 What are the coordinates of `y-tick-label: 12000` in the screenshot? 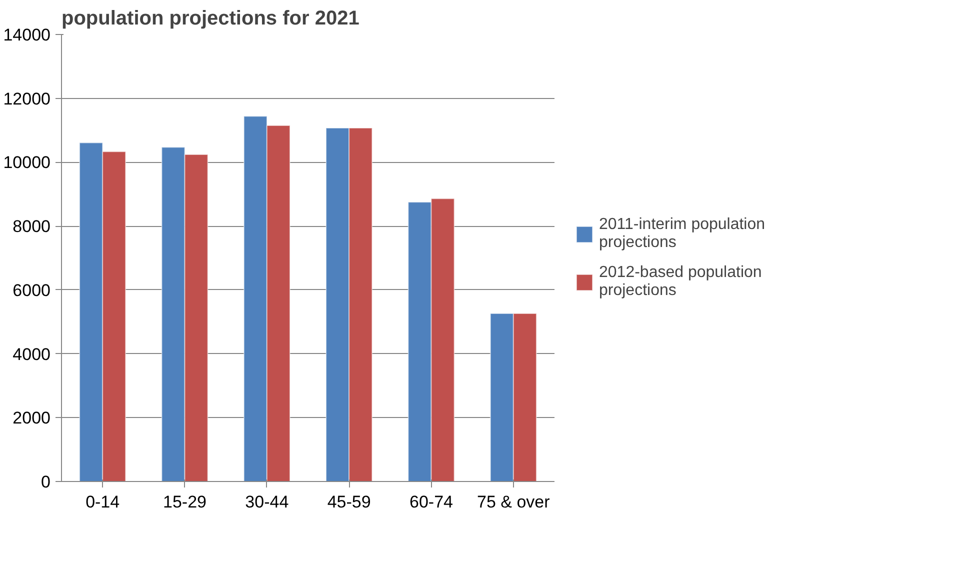 It's located at (27, 98).